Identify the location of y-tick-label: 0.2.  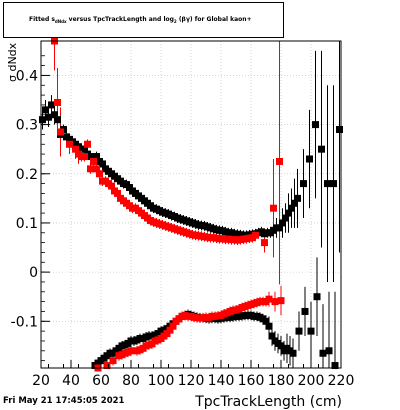
(27, 175).